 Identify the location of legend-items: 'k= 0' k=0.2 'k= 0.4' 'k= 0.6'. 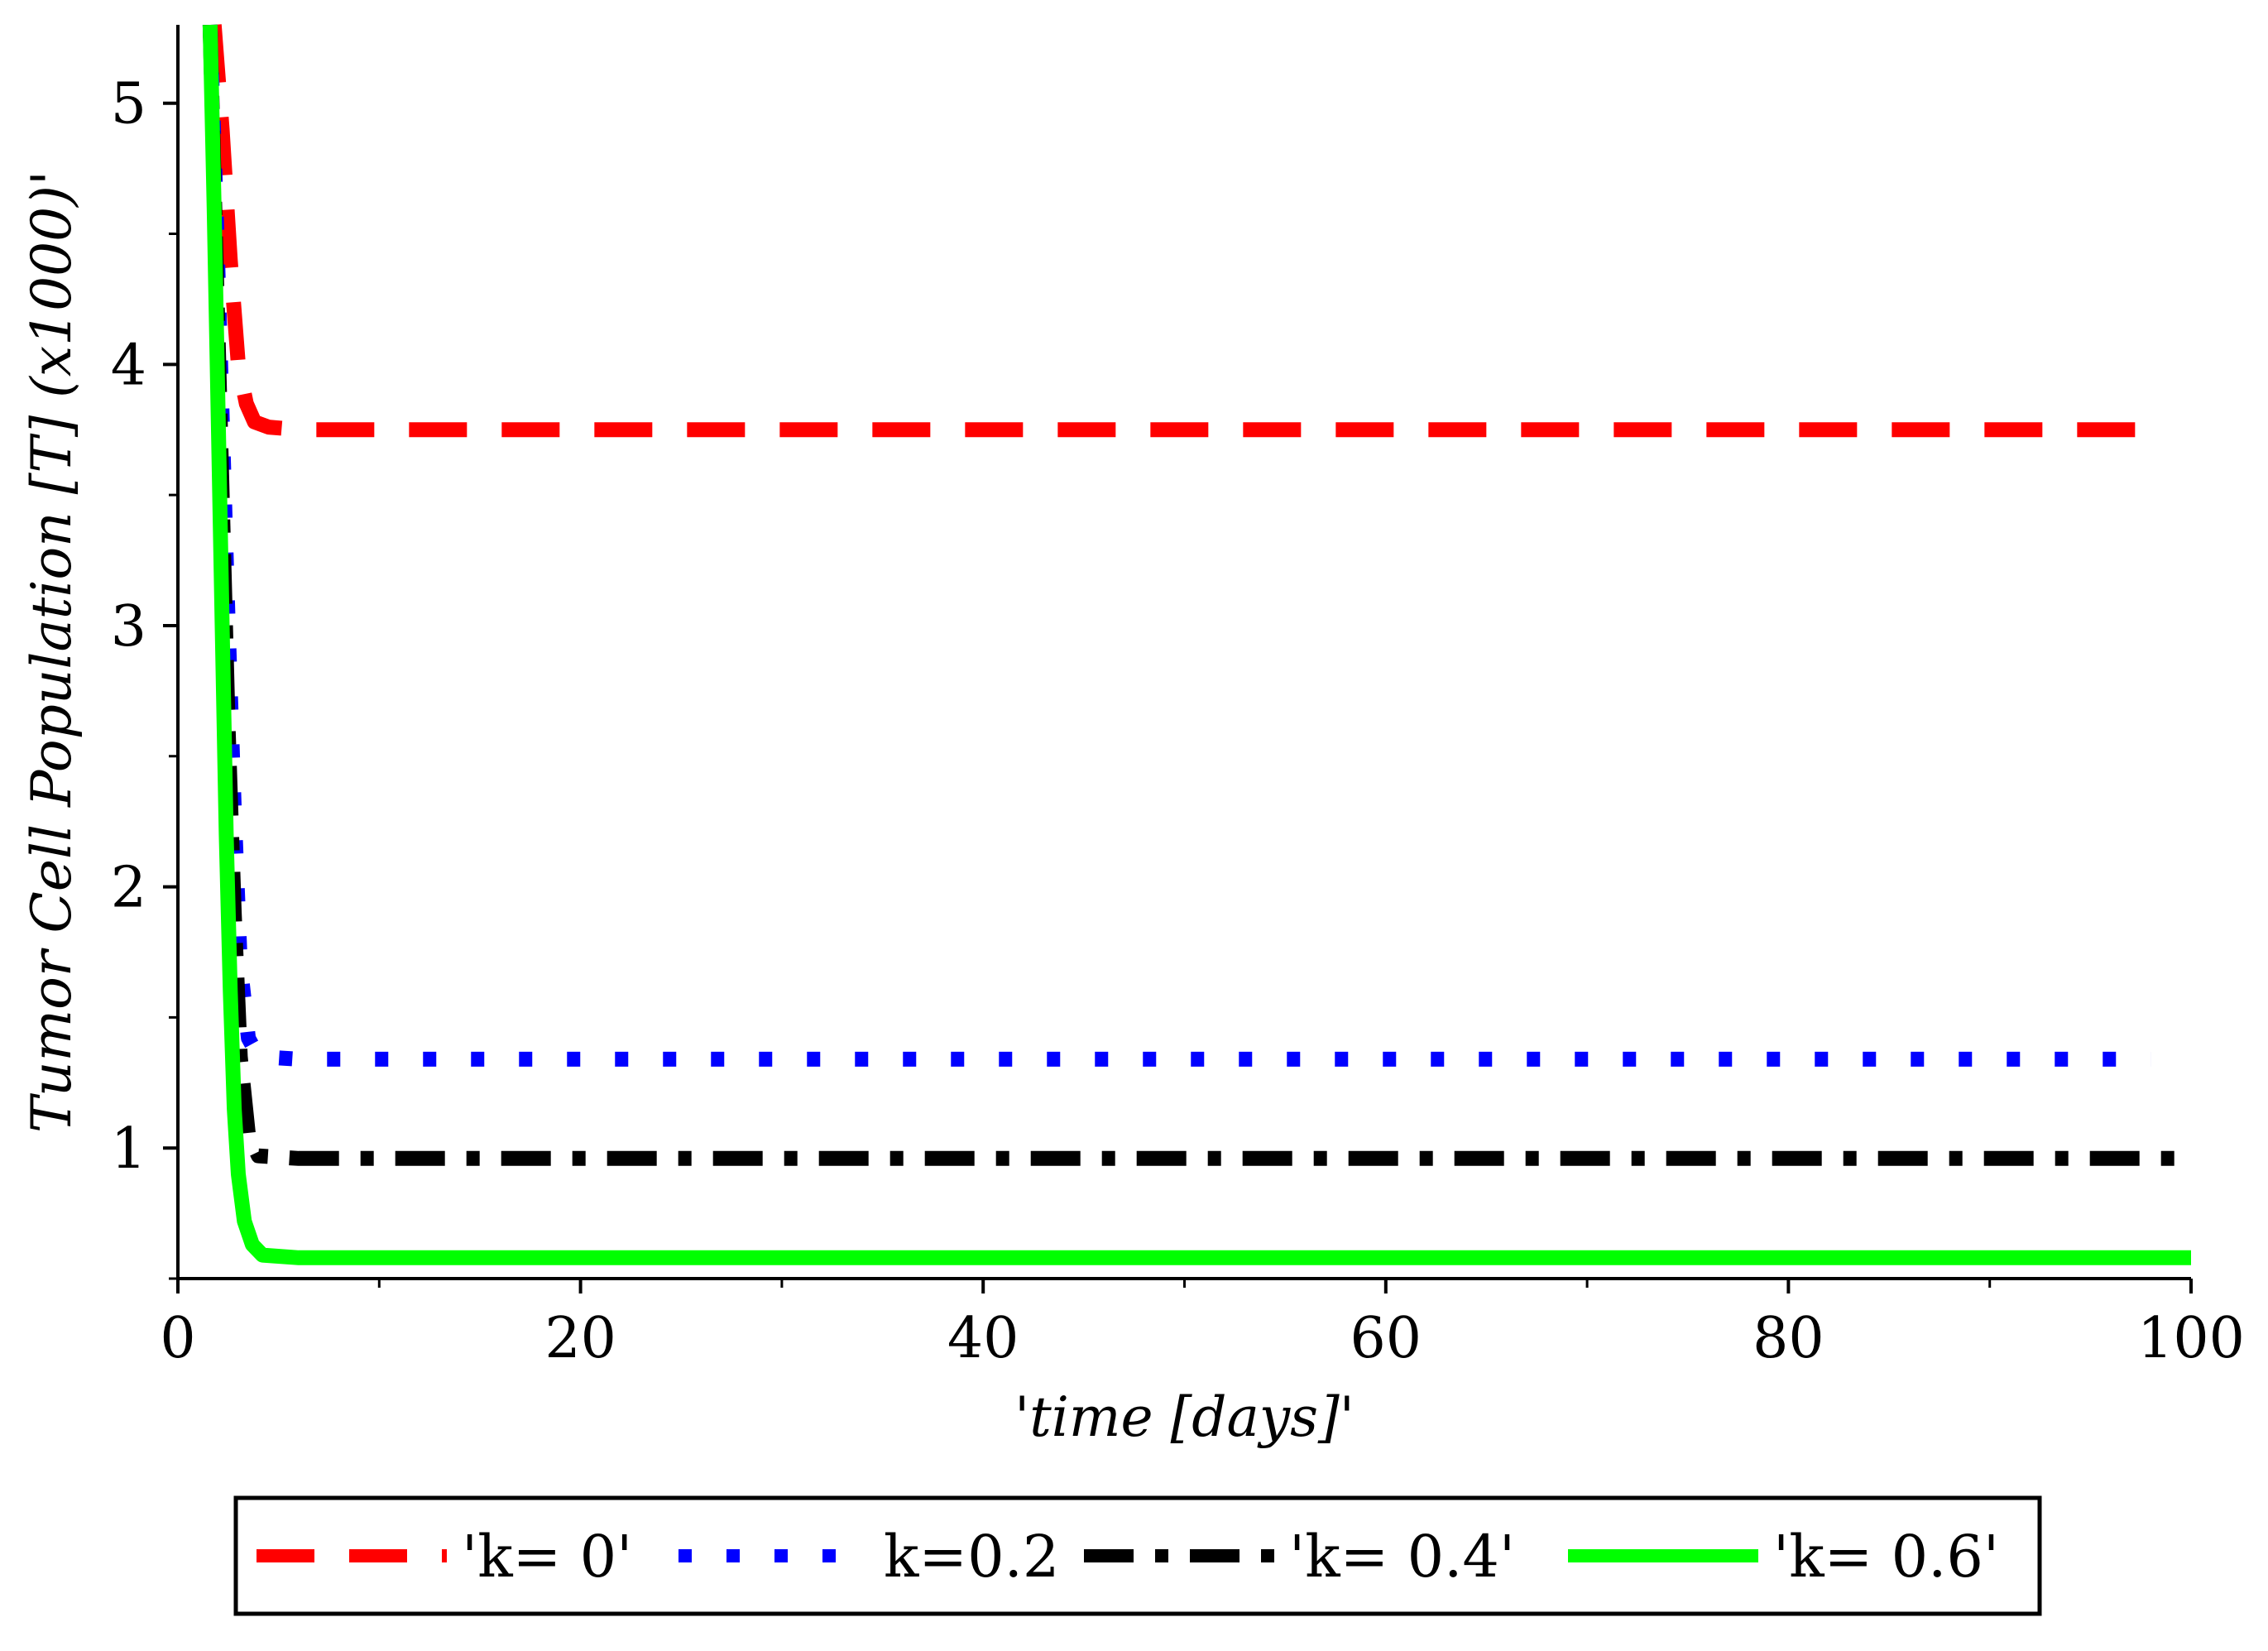
(1128, 1557).